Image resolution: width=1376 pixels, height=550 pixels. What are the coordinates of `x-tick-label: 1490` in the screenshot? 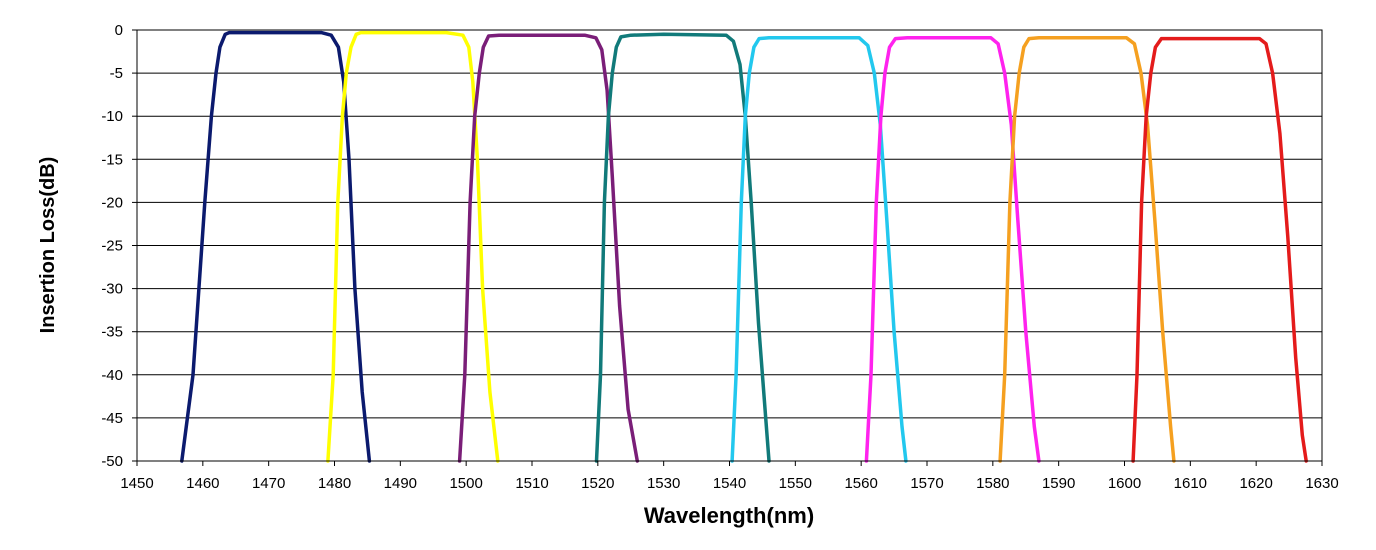 It's located at (400, 483).